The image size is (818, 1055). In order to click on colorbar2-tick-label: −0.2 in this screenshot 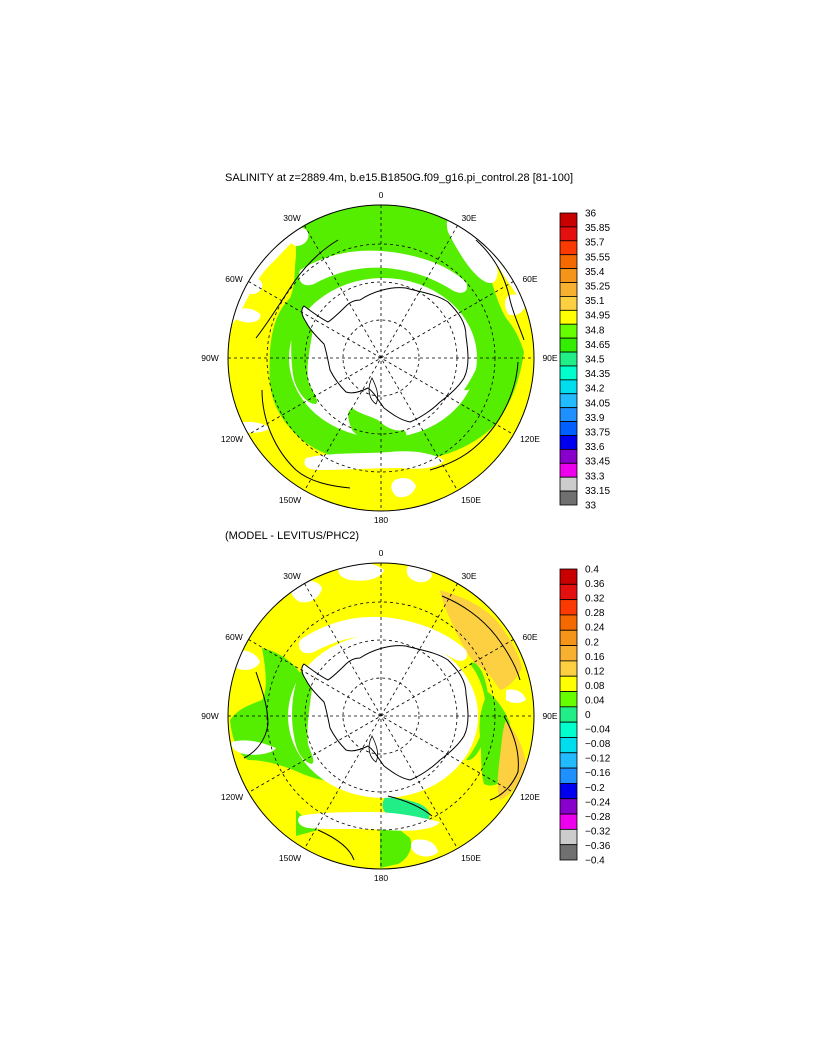, I will do `click(595, 788)`.